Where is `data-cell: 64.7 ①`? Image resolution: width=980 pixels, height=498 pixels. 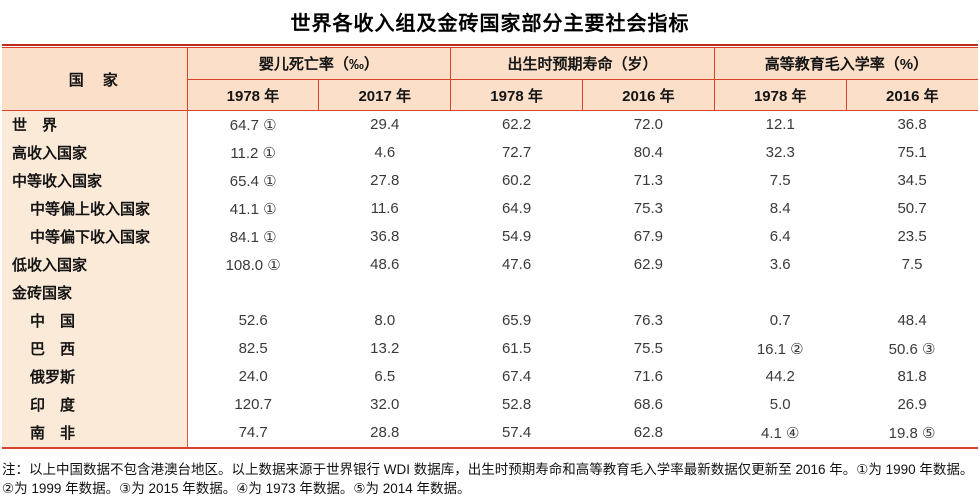
data-cell: 64.7 ① is located at coordinates (253, 124).